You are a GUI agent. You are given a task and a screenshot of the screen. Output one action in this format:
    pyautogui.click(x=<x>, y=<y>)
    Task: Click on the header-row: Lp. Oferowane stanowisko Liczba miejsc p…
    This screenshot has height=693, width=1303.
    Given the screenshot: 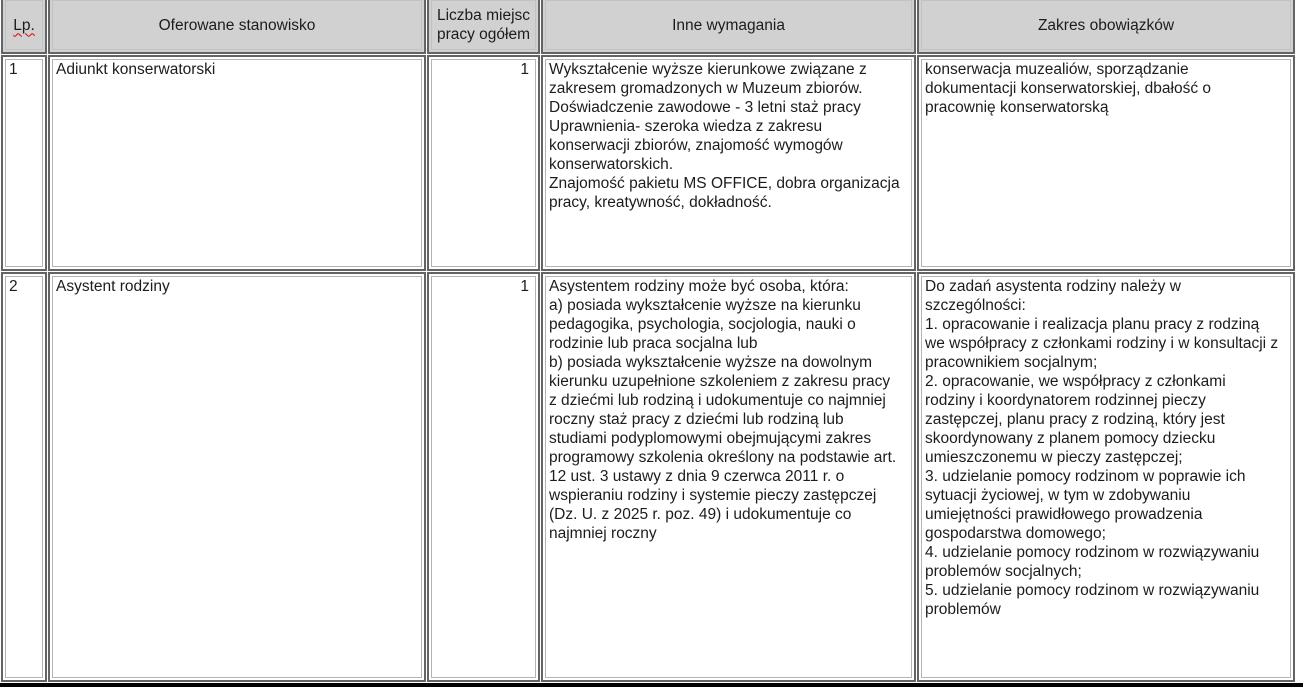 What is the action you would take?
    pyautogui.click(x=648, y=27)
    